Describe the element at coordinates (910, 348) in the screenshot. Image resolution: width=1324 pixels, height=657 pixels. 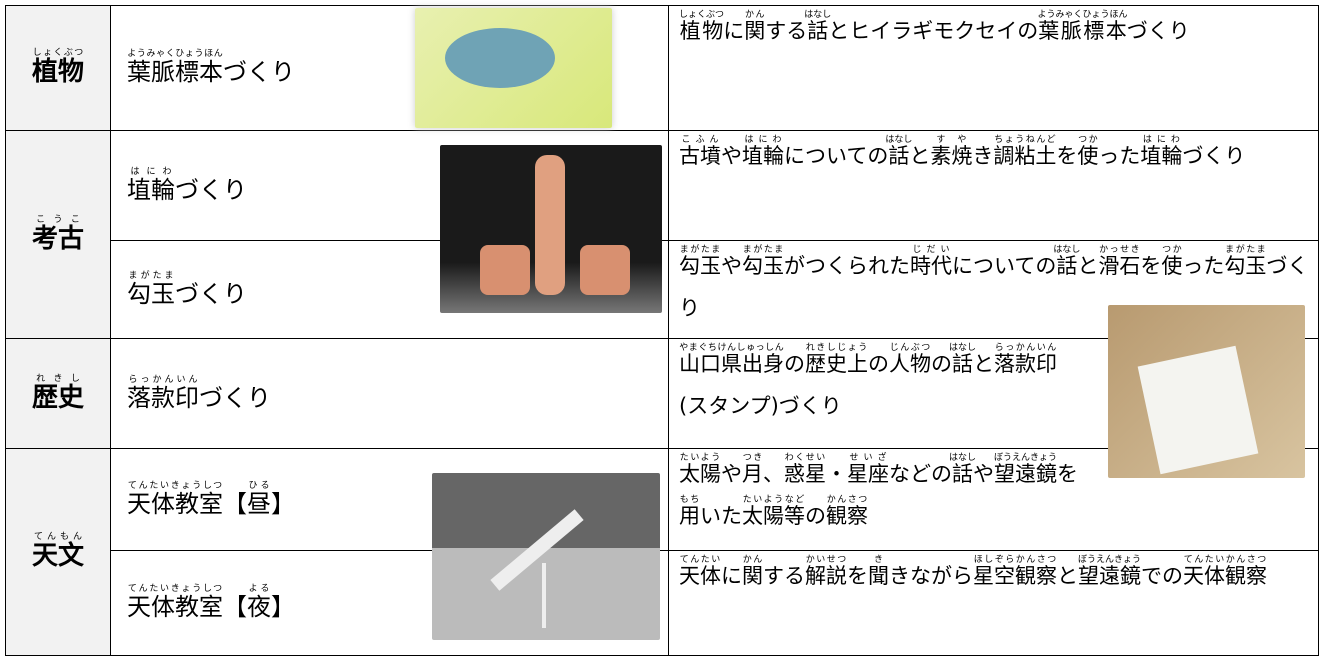
I see `ruby-reading: じんぶつ` at that location.